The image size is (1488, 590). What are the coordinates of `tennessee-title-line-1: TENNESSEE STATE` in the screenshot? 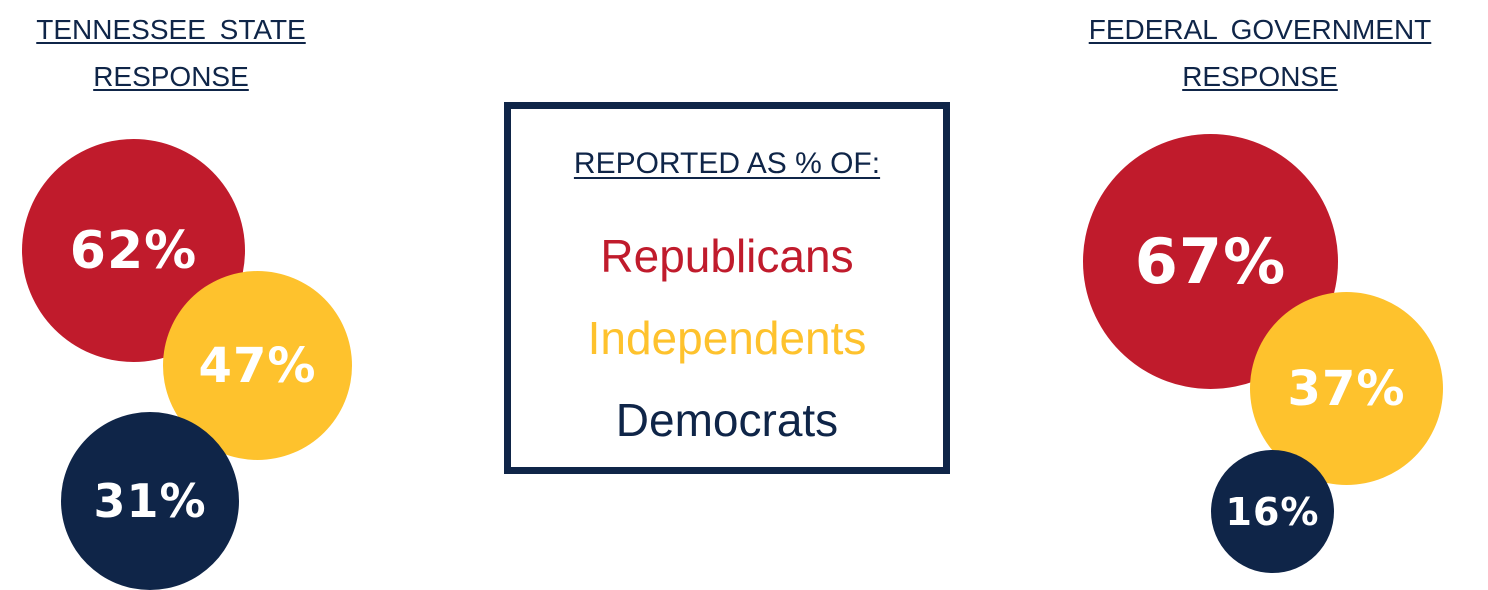 It's located at (171, 29).